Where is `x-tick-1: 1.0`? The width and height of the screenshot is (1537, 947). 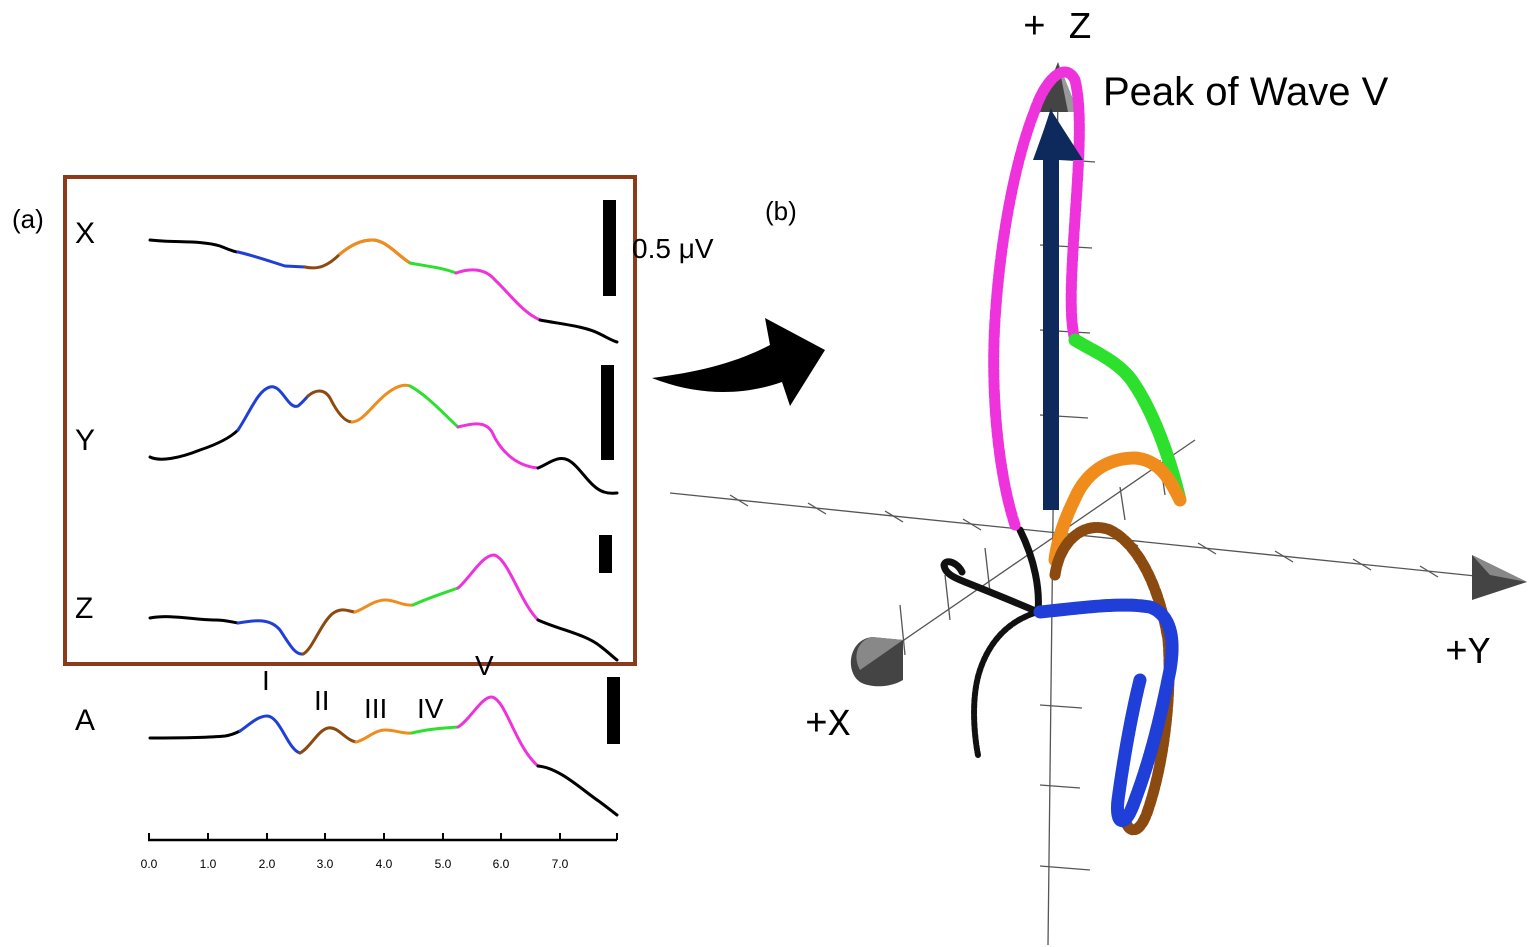 x-tick-1: 1.0 is located at coordinates (208, 864).